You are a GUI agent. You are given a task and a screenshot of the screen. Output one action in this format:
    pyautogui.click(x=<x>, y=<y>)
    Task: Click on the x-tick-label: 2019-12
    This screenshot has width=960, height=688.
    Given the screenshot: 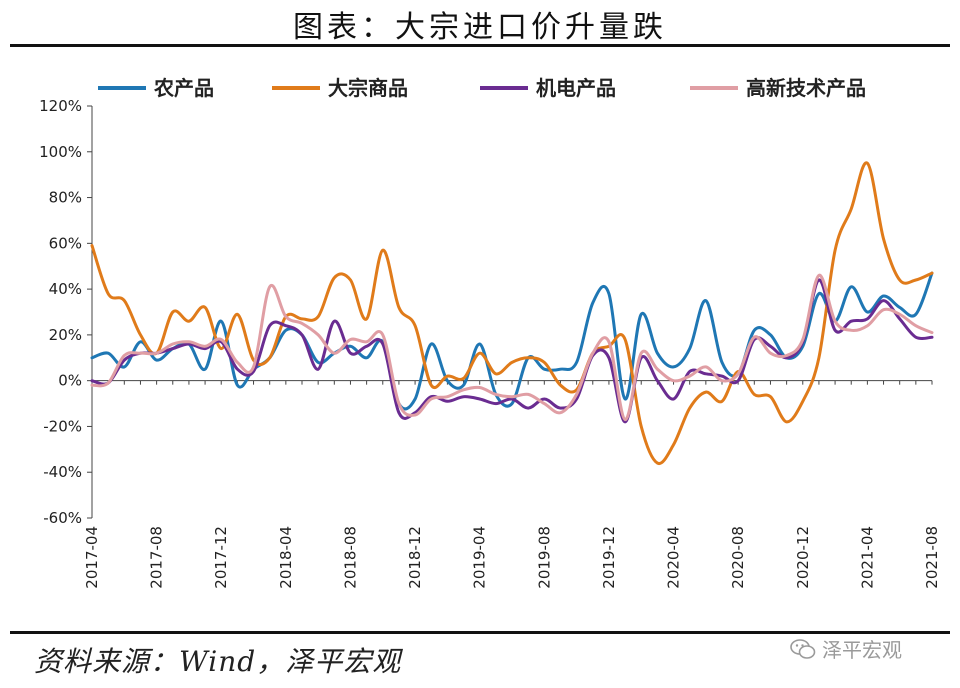 What is the action you would take?
    pyautogui.click(x=609, y=557)
    